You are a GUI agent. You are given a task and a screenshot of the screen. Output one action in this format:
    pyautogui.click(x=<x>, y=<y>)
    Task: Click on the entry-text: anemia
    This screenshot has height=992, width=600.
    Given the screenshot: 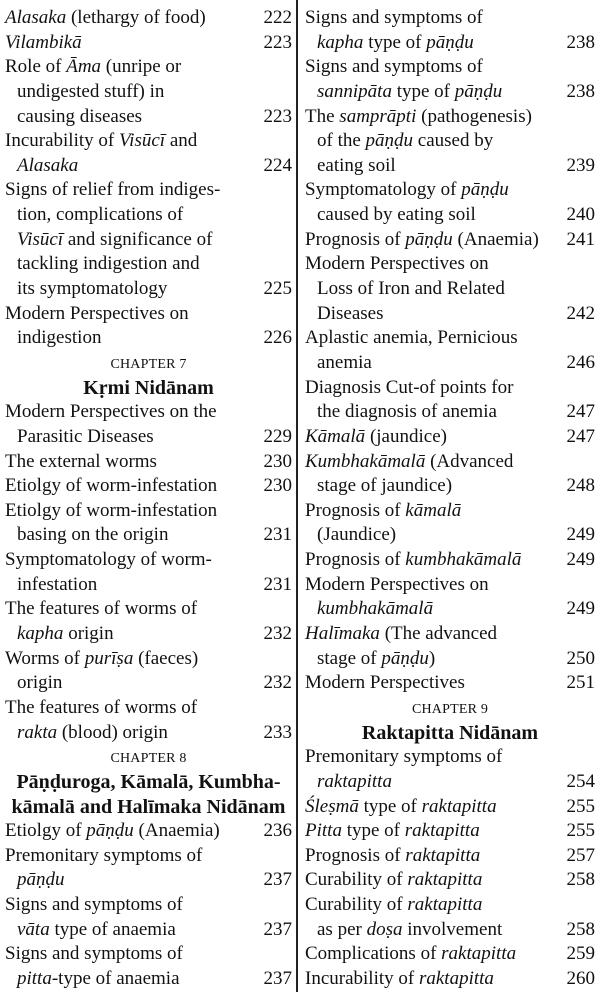 What is the action you would take?
    pyautogui.click(x=344, y=362)
    